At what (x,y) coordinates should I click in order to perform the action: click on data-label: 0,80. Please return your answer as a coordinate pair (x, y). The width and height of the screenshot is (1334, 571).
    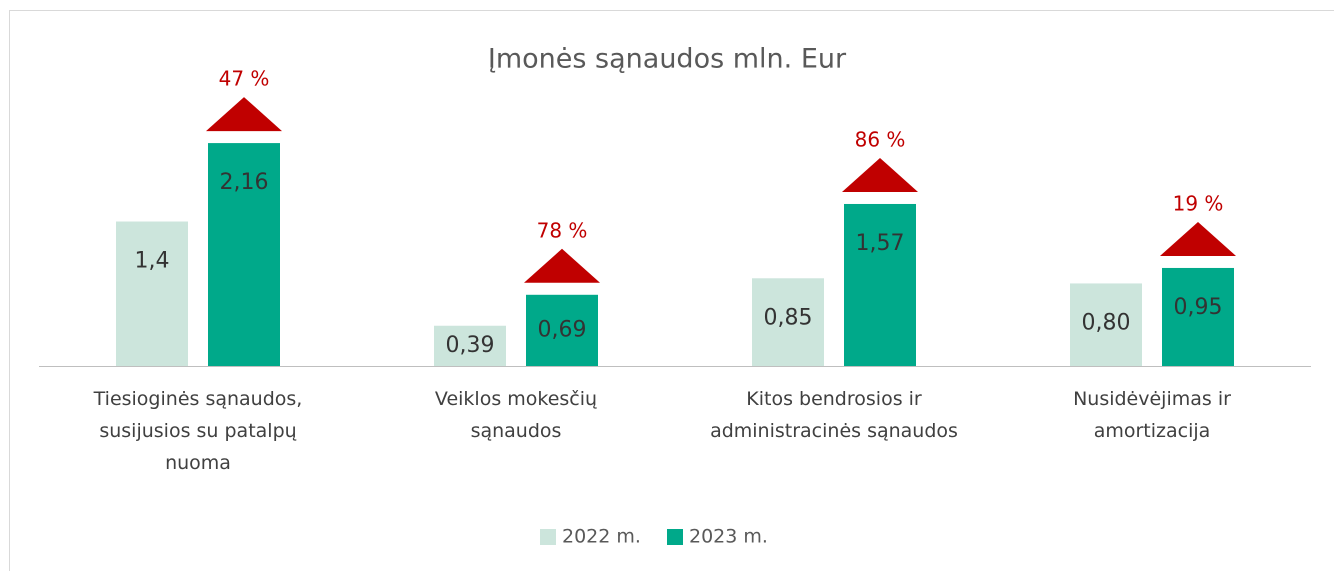
    Looking at the image, I should click on (1106, 322).